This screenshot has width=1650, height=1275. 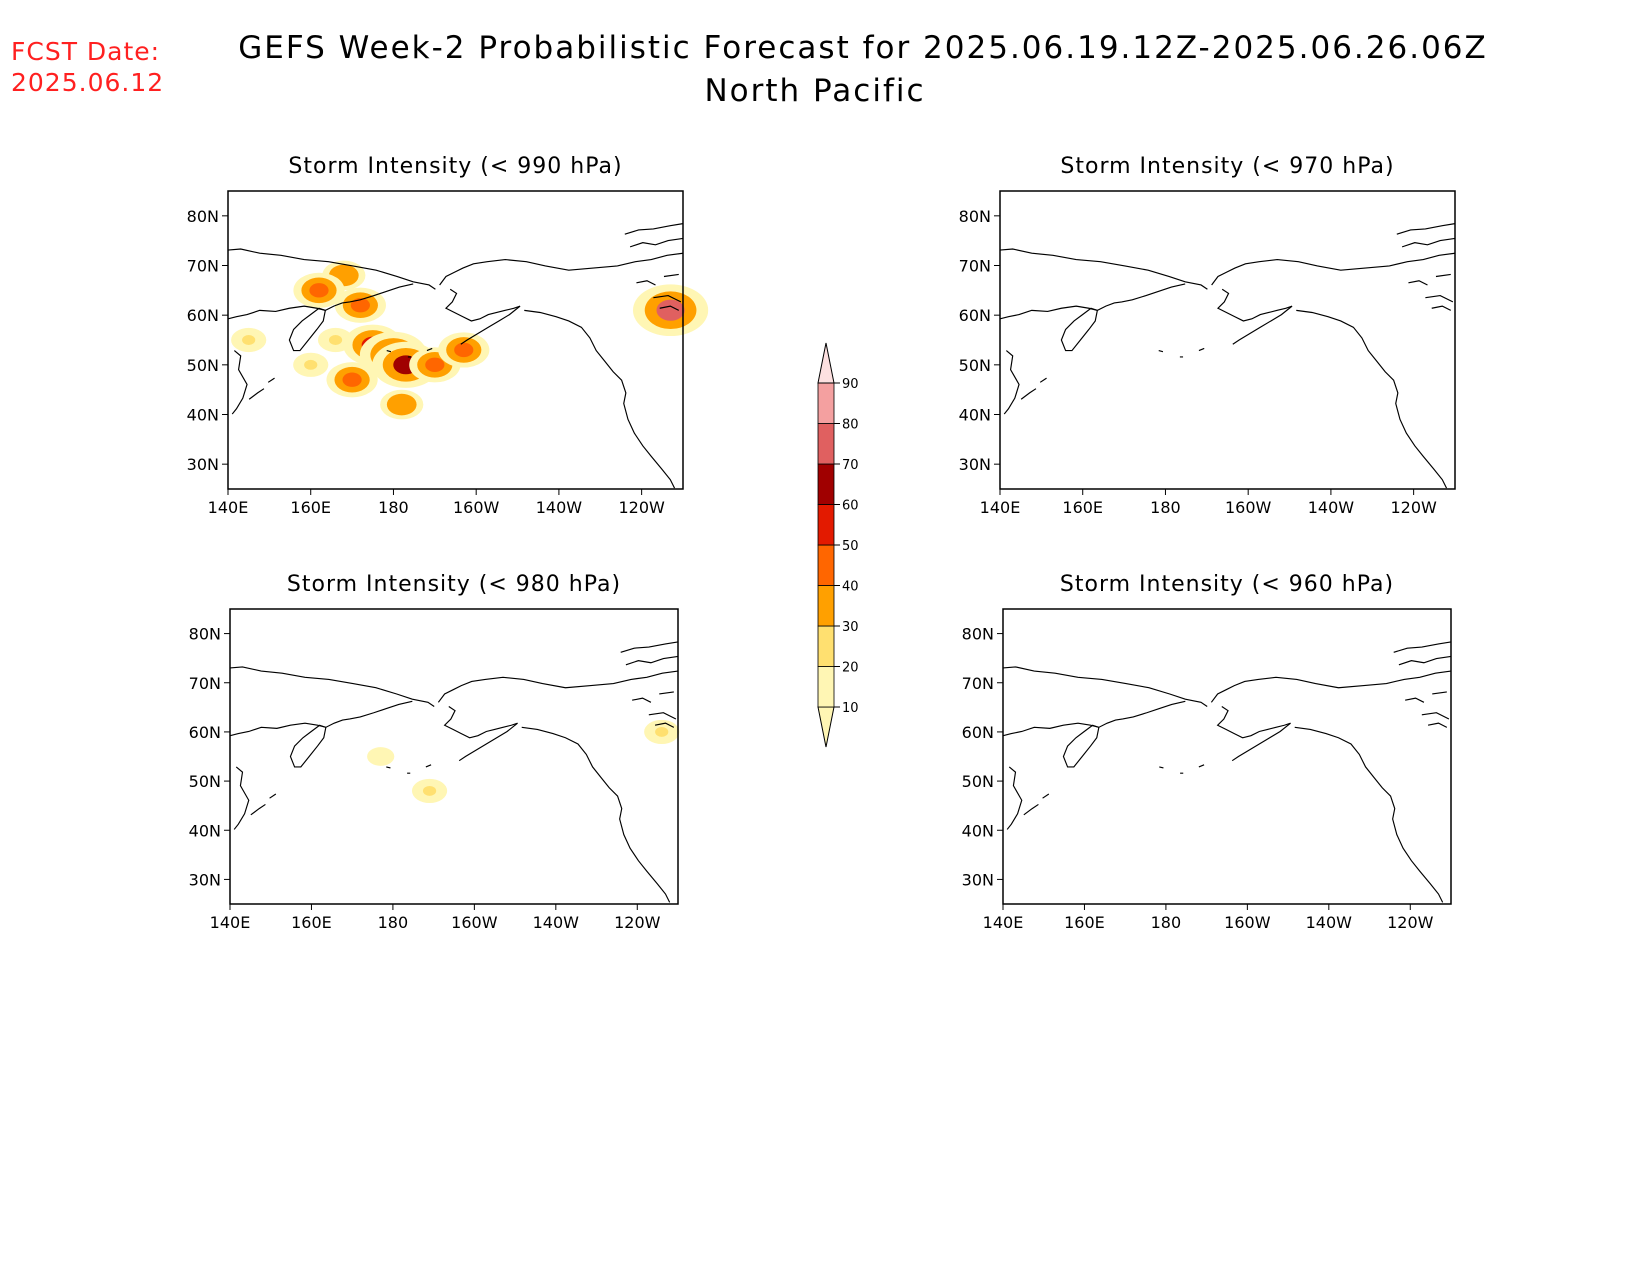 What do you see at coordinates (838, 545) in the screenshot?
I see `colorbar: 10 20 30 40 50 60 70 80 90` at bounding box center [838, 545].